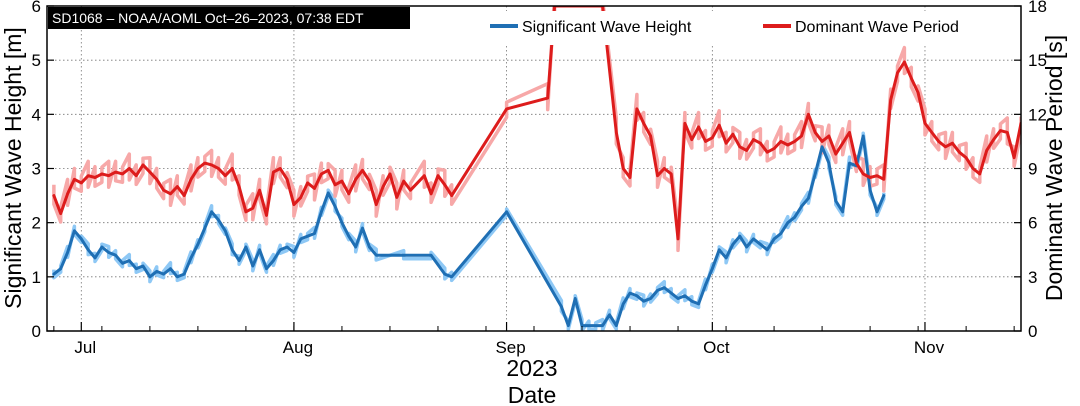 The image size is (1080, 406). Describe the element at coordinates (13, 168) in the screenshot. I see `y-axis-title: Significant Wave Height [m]` at that location.